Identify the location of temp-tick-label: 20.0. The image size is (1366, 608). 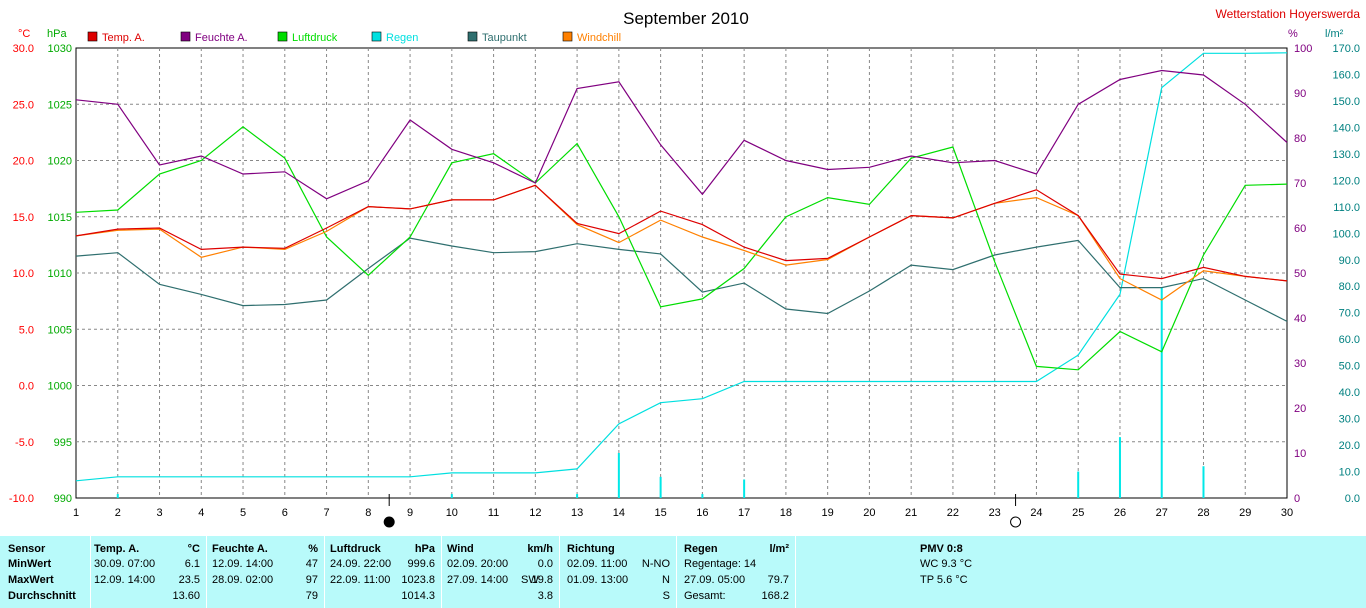
(23, 162).